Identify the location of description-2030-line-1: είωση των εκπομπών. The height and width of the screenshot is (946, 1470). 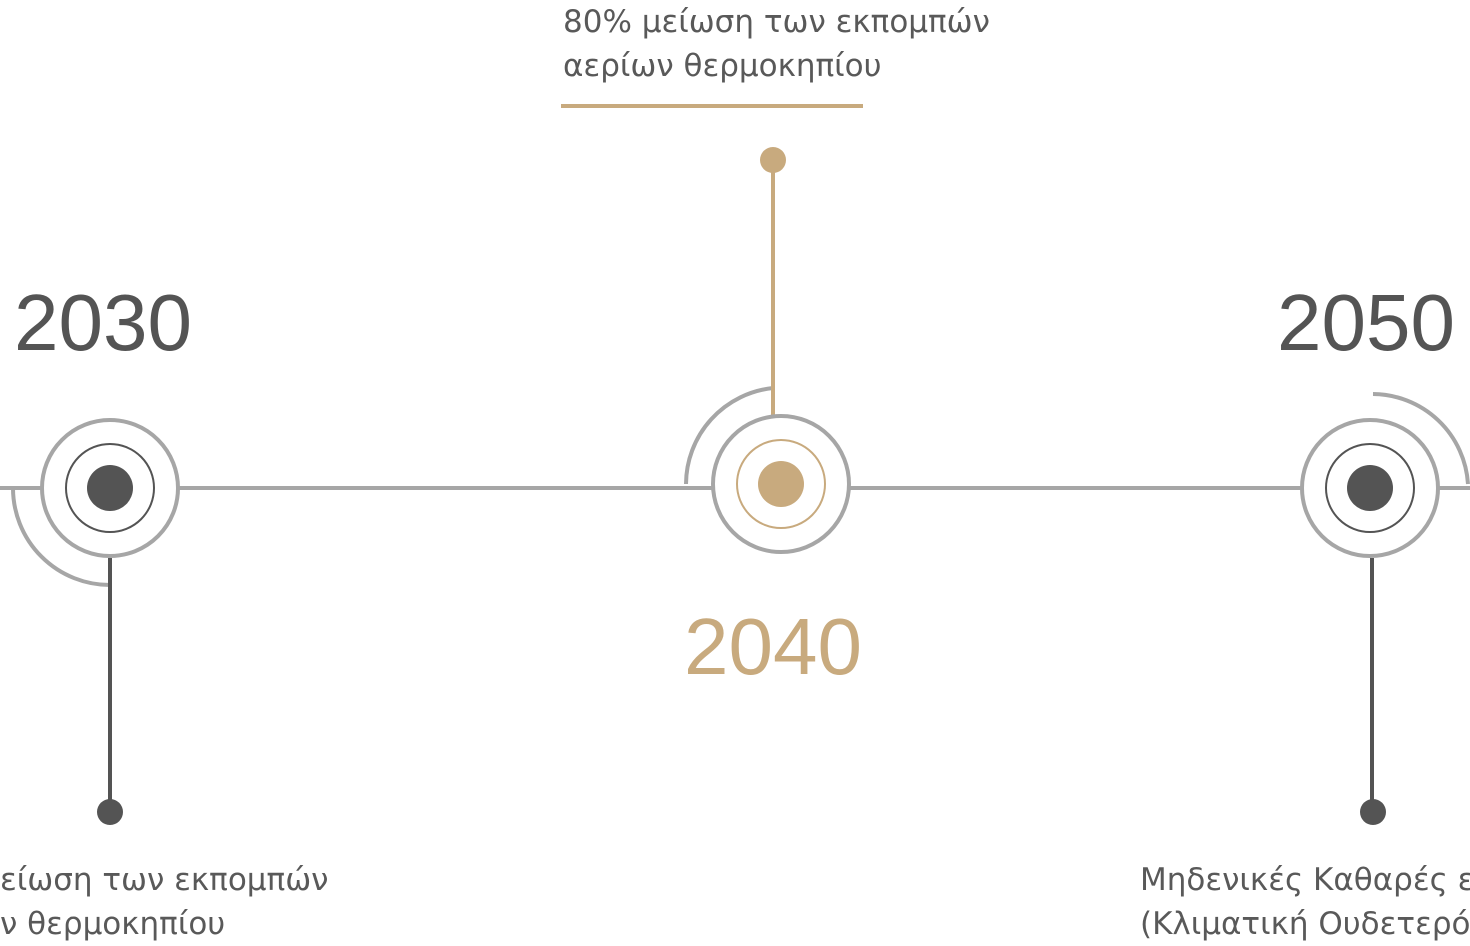
(164, 880).